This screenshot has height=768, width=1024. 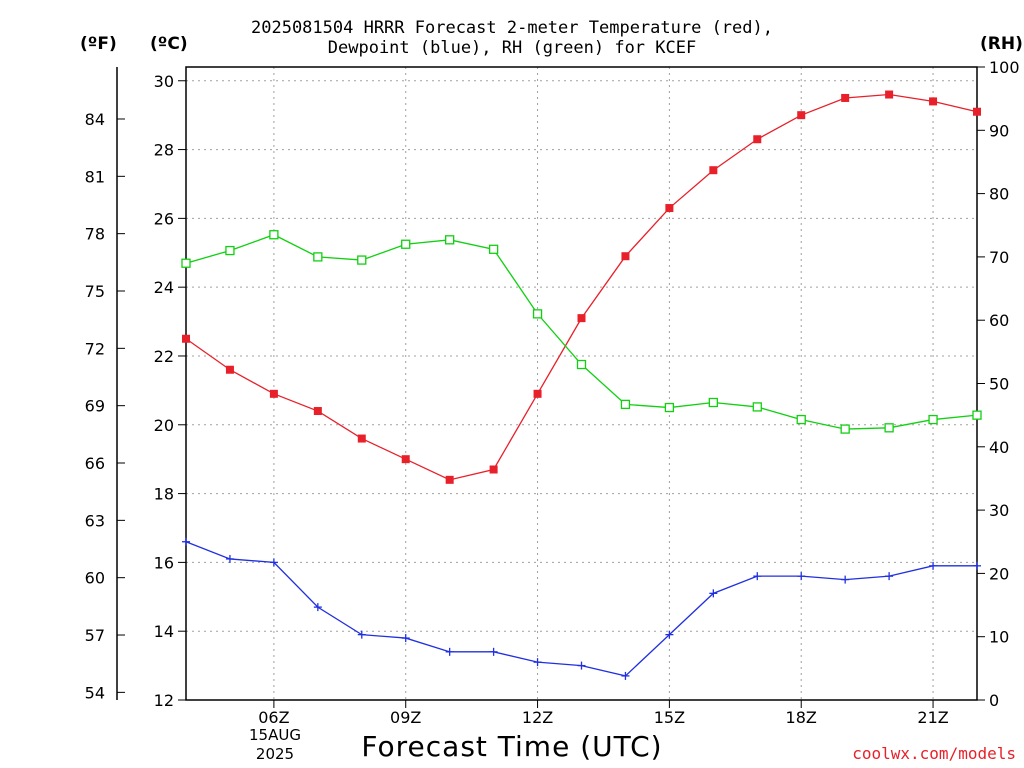 What do you see at coordinates (95, 692) in the screenshot?
I see `fahrenheit-tick-label: 54` at bounding box center [95, 692].